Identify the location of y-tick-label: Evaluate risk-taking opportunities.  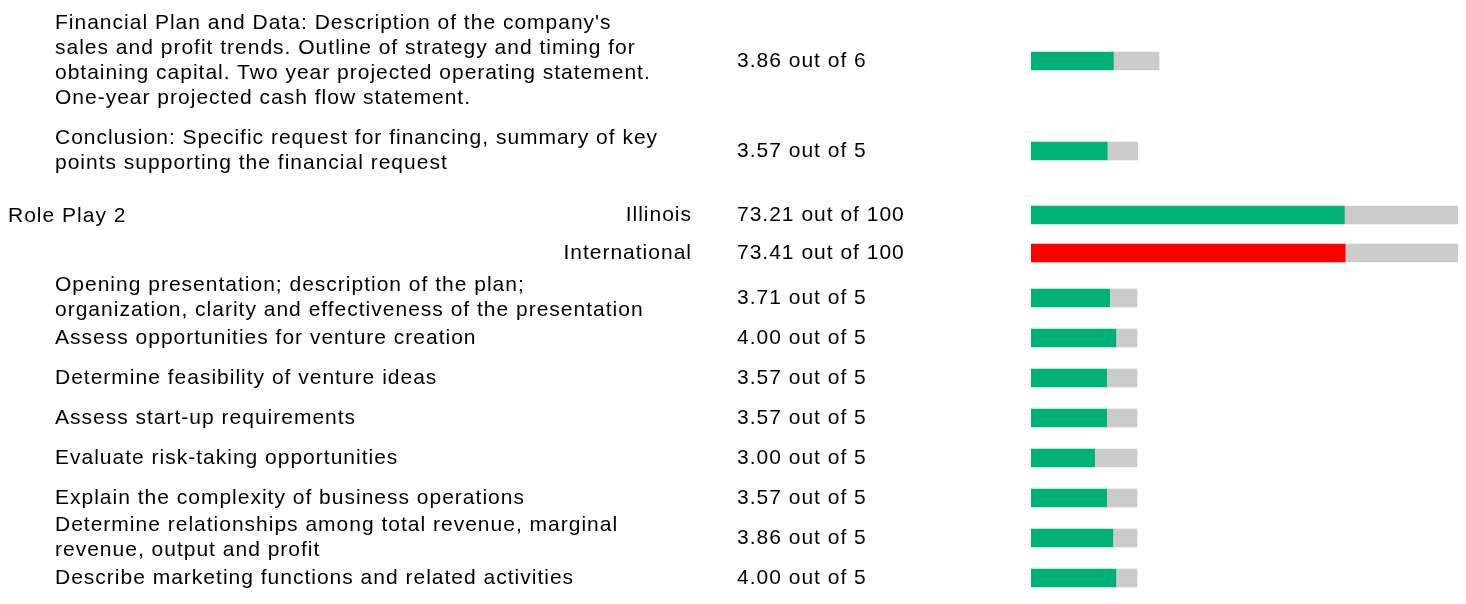
(227, 456).